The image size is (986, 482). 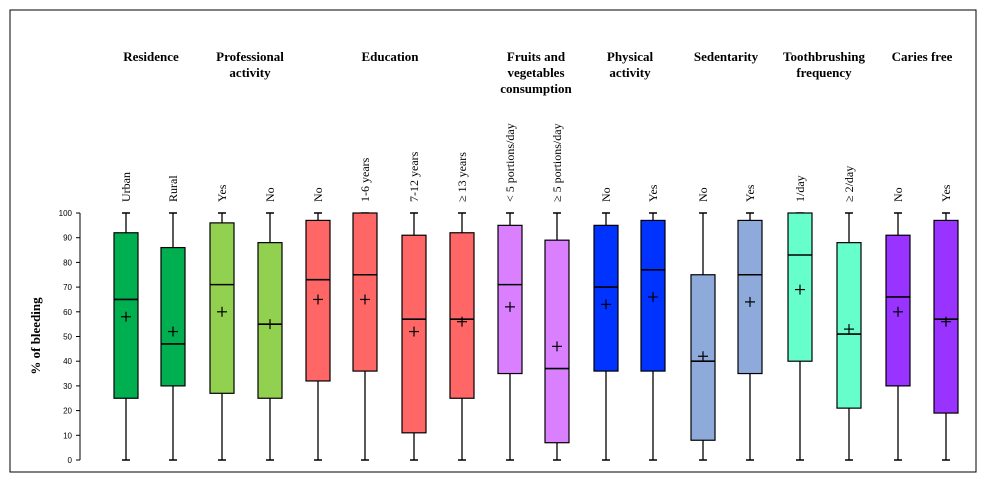 What do you see at coordinates (535, 72) in the screenshot?
I see `group-title: vegetables` at bounding box center [535, 72].